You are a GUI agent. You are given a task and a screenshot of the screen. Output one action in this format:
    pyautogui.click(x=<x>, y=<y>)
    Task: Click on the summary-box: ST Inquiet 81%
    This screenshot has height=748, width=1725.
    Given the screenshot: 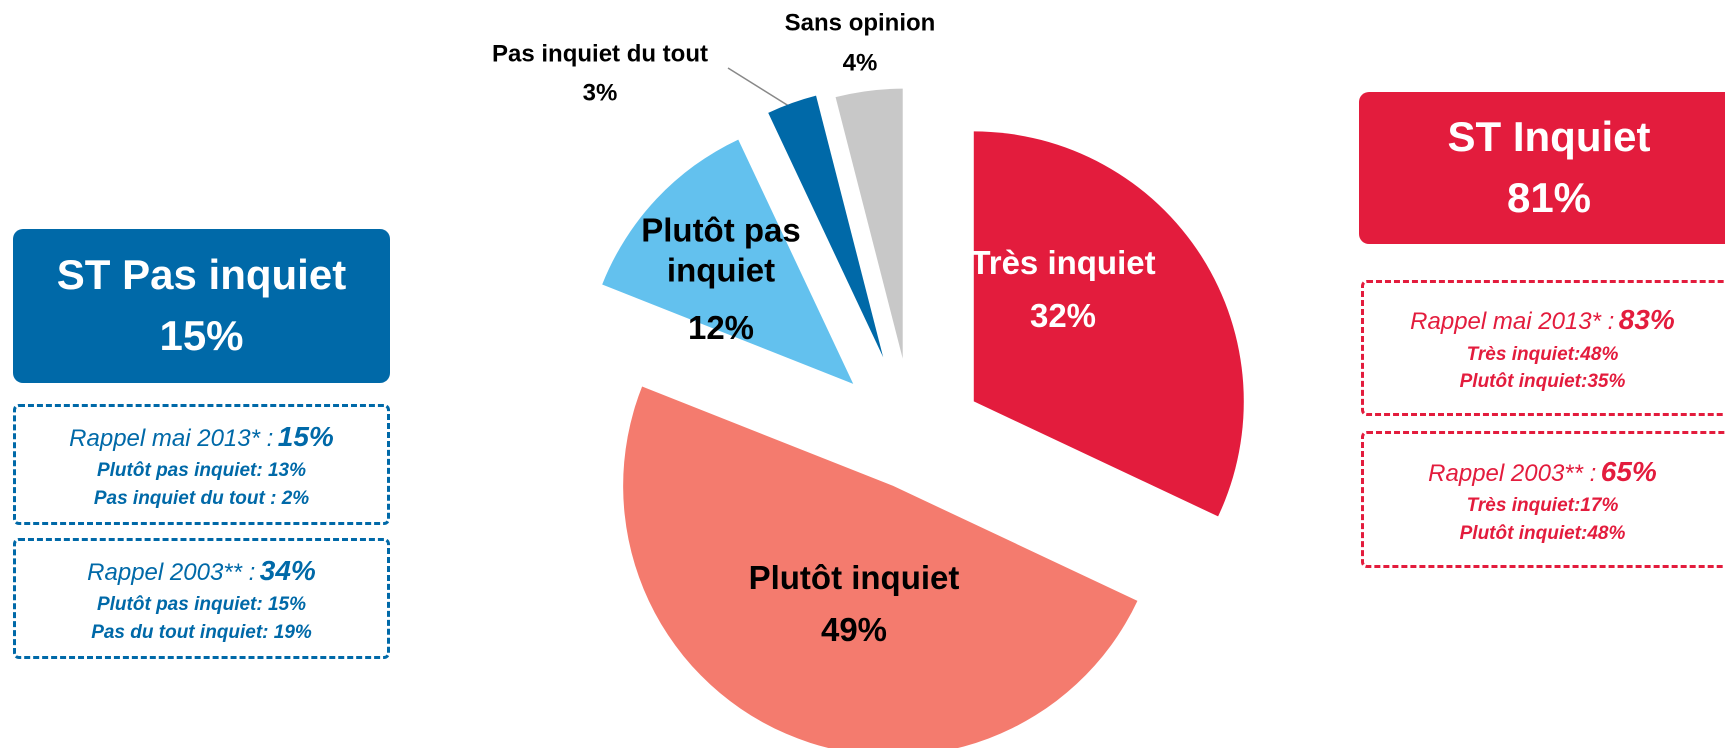 What is the action you would take?
    pyautogui.click(x=1542, y=168)
    